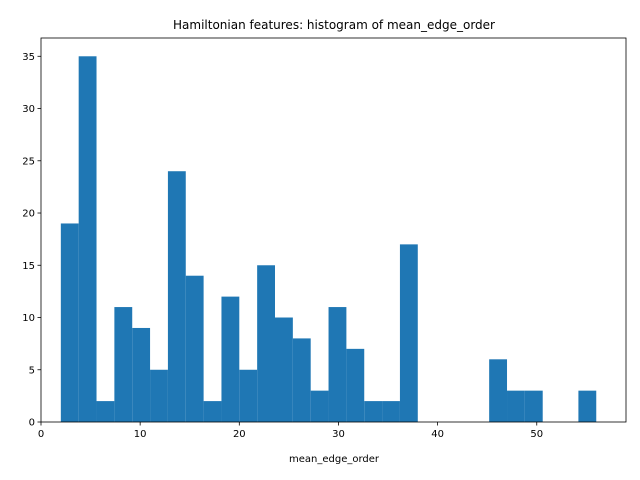  Describe the element at coordinates (41, 434) in the screenshot. I see `x-tick-label: 0` at that location.